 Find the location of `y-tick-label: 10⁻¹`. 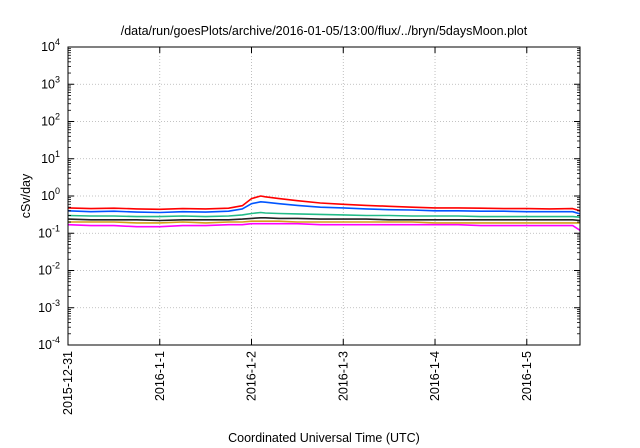

y-tick-label: 10⁻¹ is located at coordinates (49, 231).